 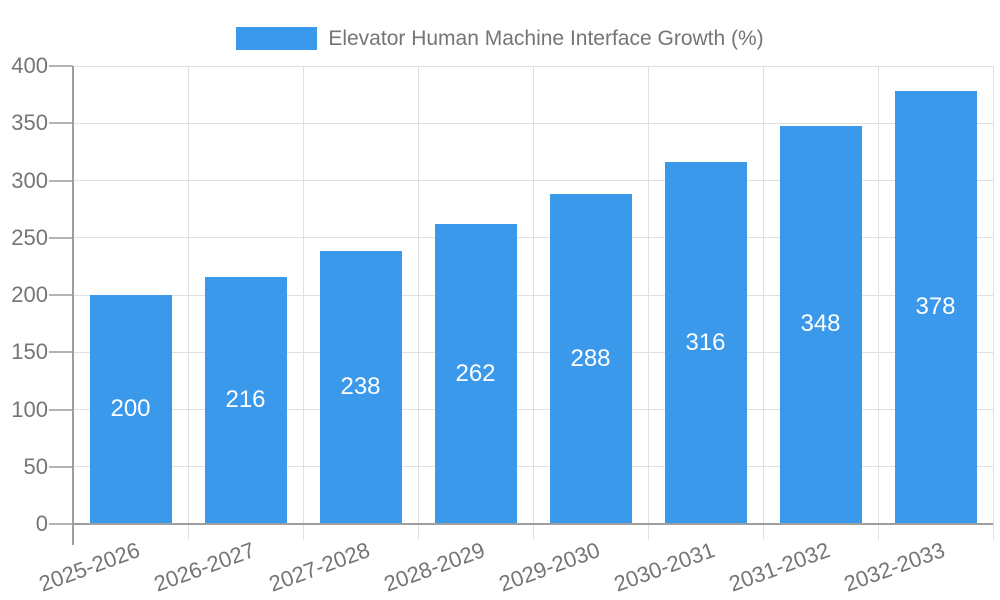 I want to click on y-axis-tick-label: 150, so click(x=29, y=352).